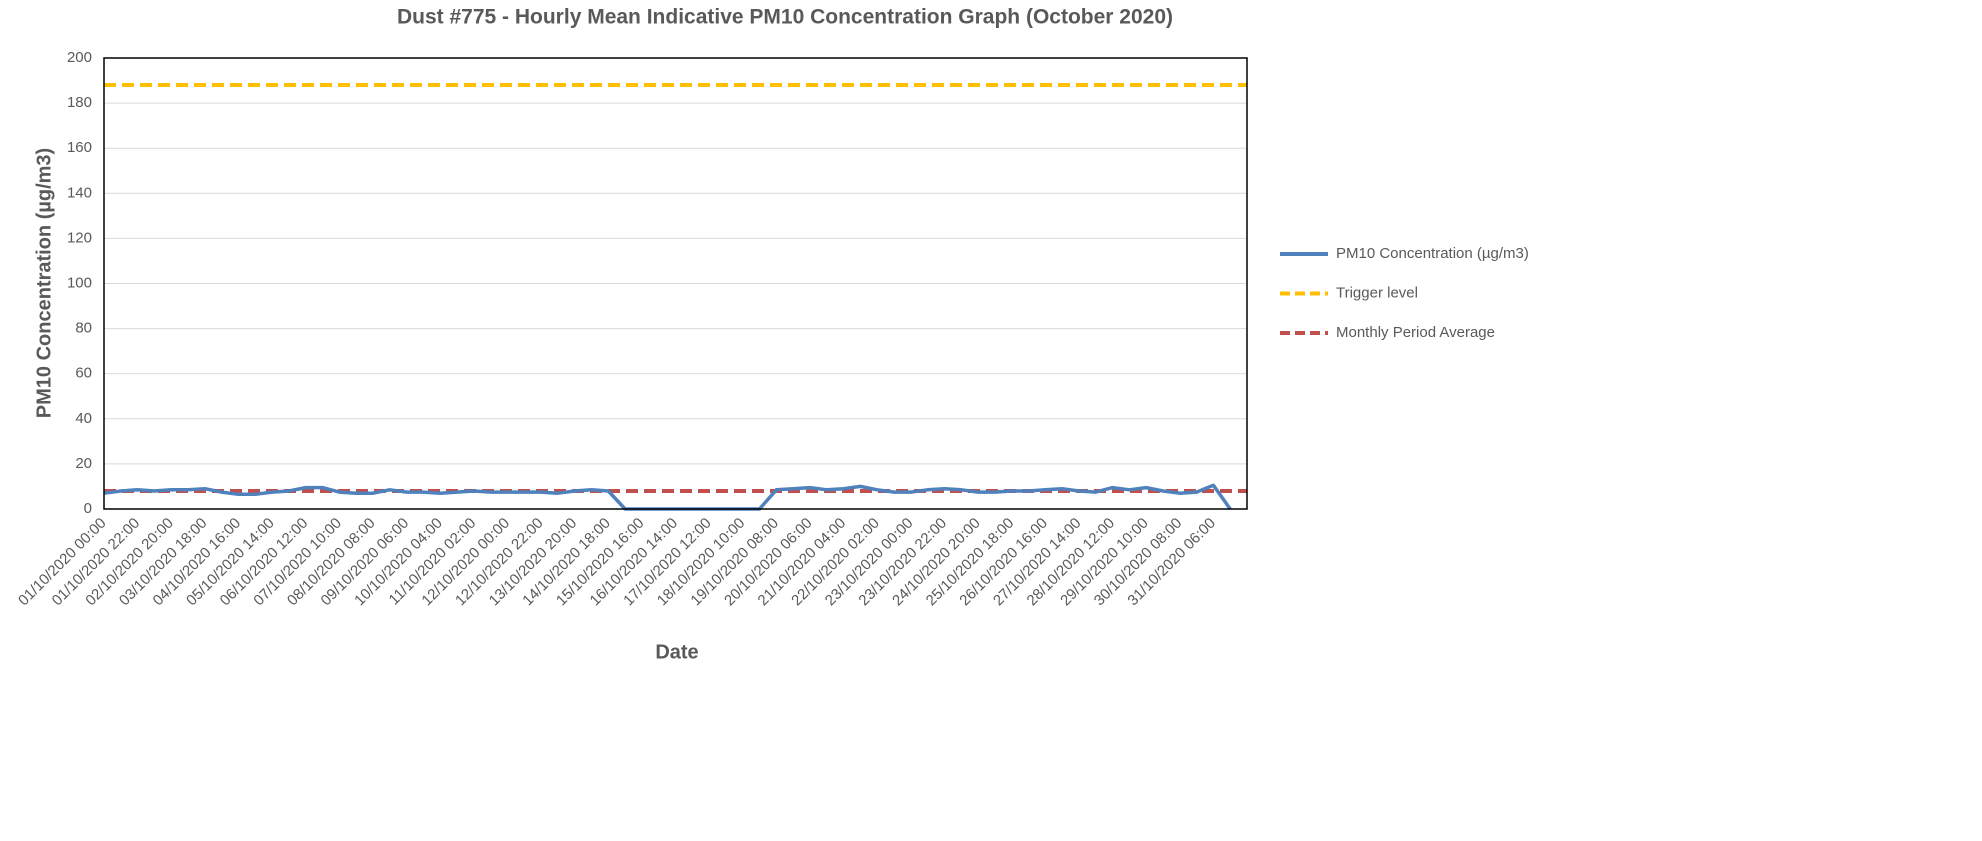 Image resolution: width=1982 pixels, height=841 pixels. Describe the element at coordinates (83, 373) in the screenshot. I see `y-tick-label: 60` at that location.